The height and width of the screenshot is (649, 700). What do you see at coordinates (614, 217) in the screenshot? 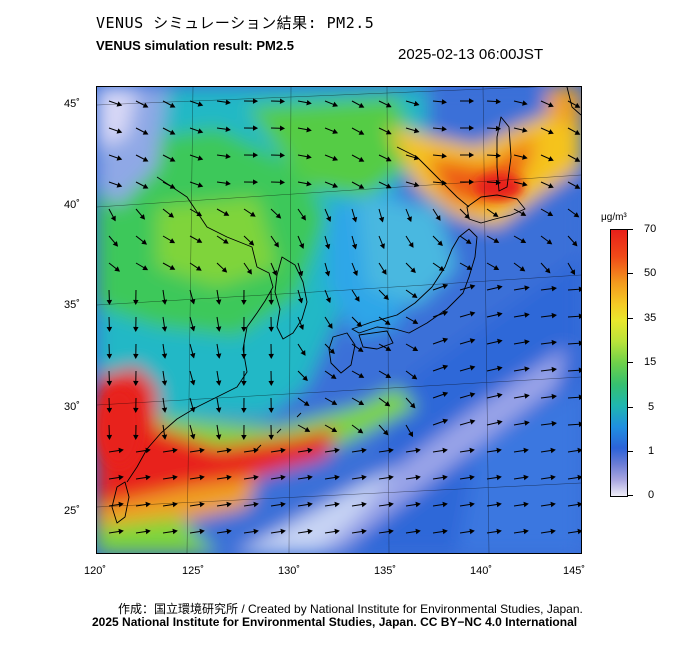
I see `colorbar-unit: μg/m³` at bounding box center [614, 217].